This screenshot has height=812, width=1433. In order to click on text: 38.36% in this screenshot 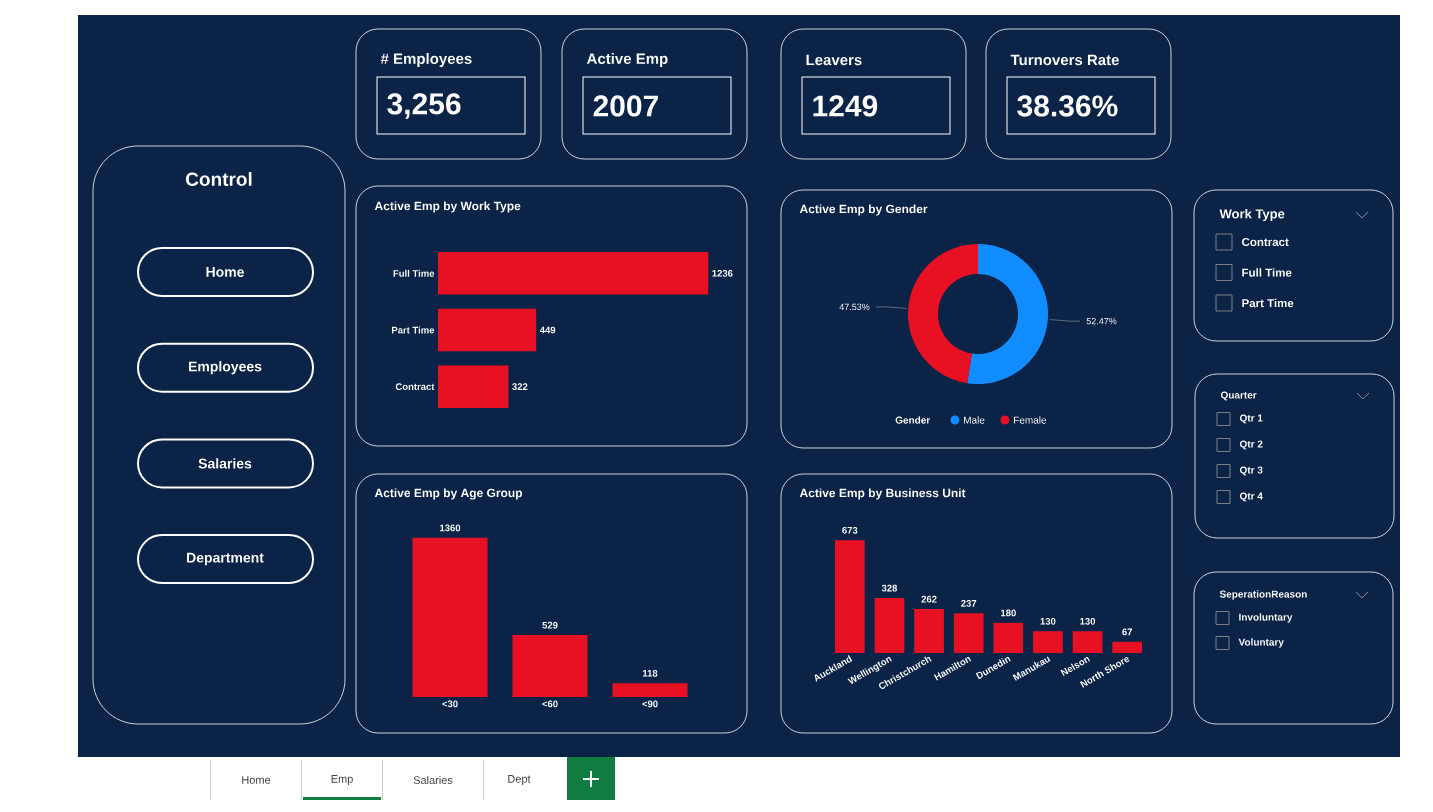, I will do `click(1067, 106)`.